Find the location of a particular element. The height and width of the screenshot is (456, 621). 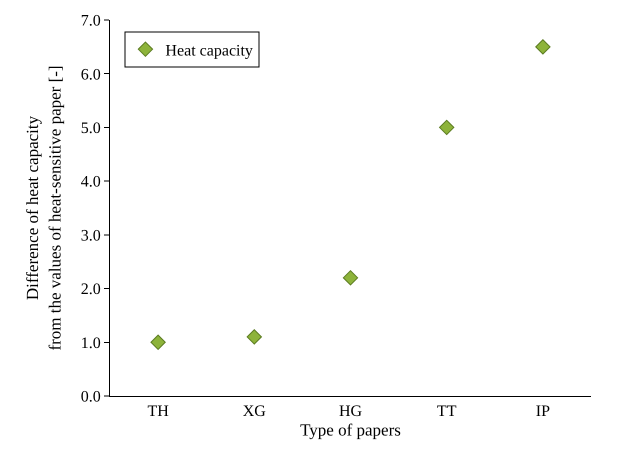

x-tick-label: TH is located at coordinates (158, 411).